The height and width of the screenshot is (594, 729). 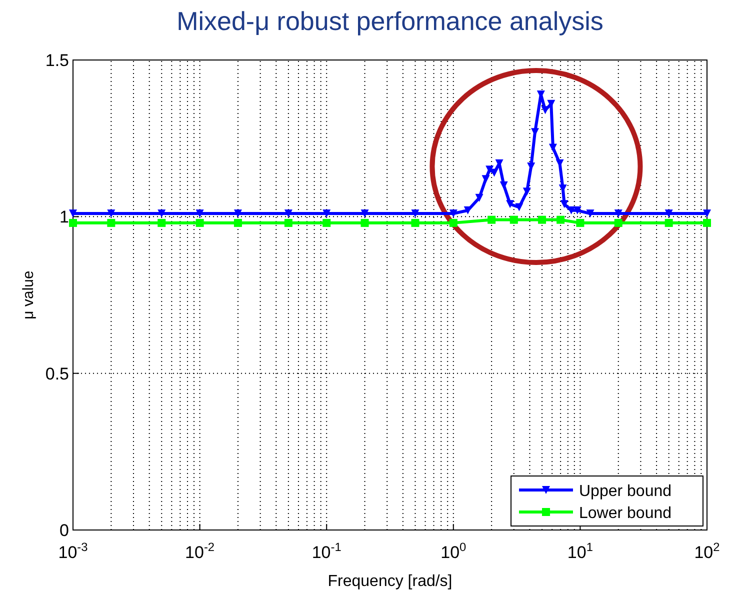 What do you see at coordinates (453, 551) in the screenshot?
I see `x-tick-label: 10$^{0}$` at bounding box center [453, 551].